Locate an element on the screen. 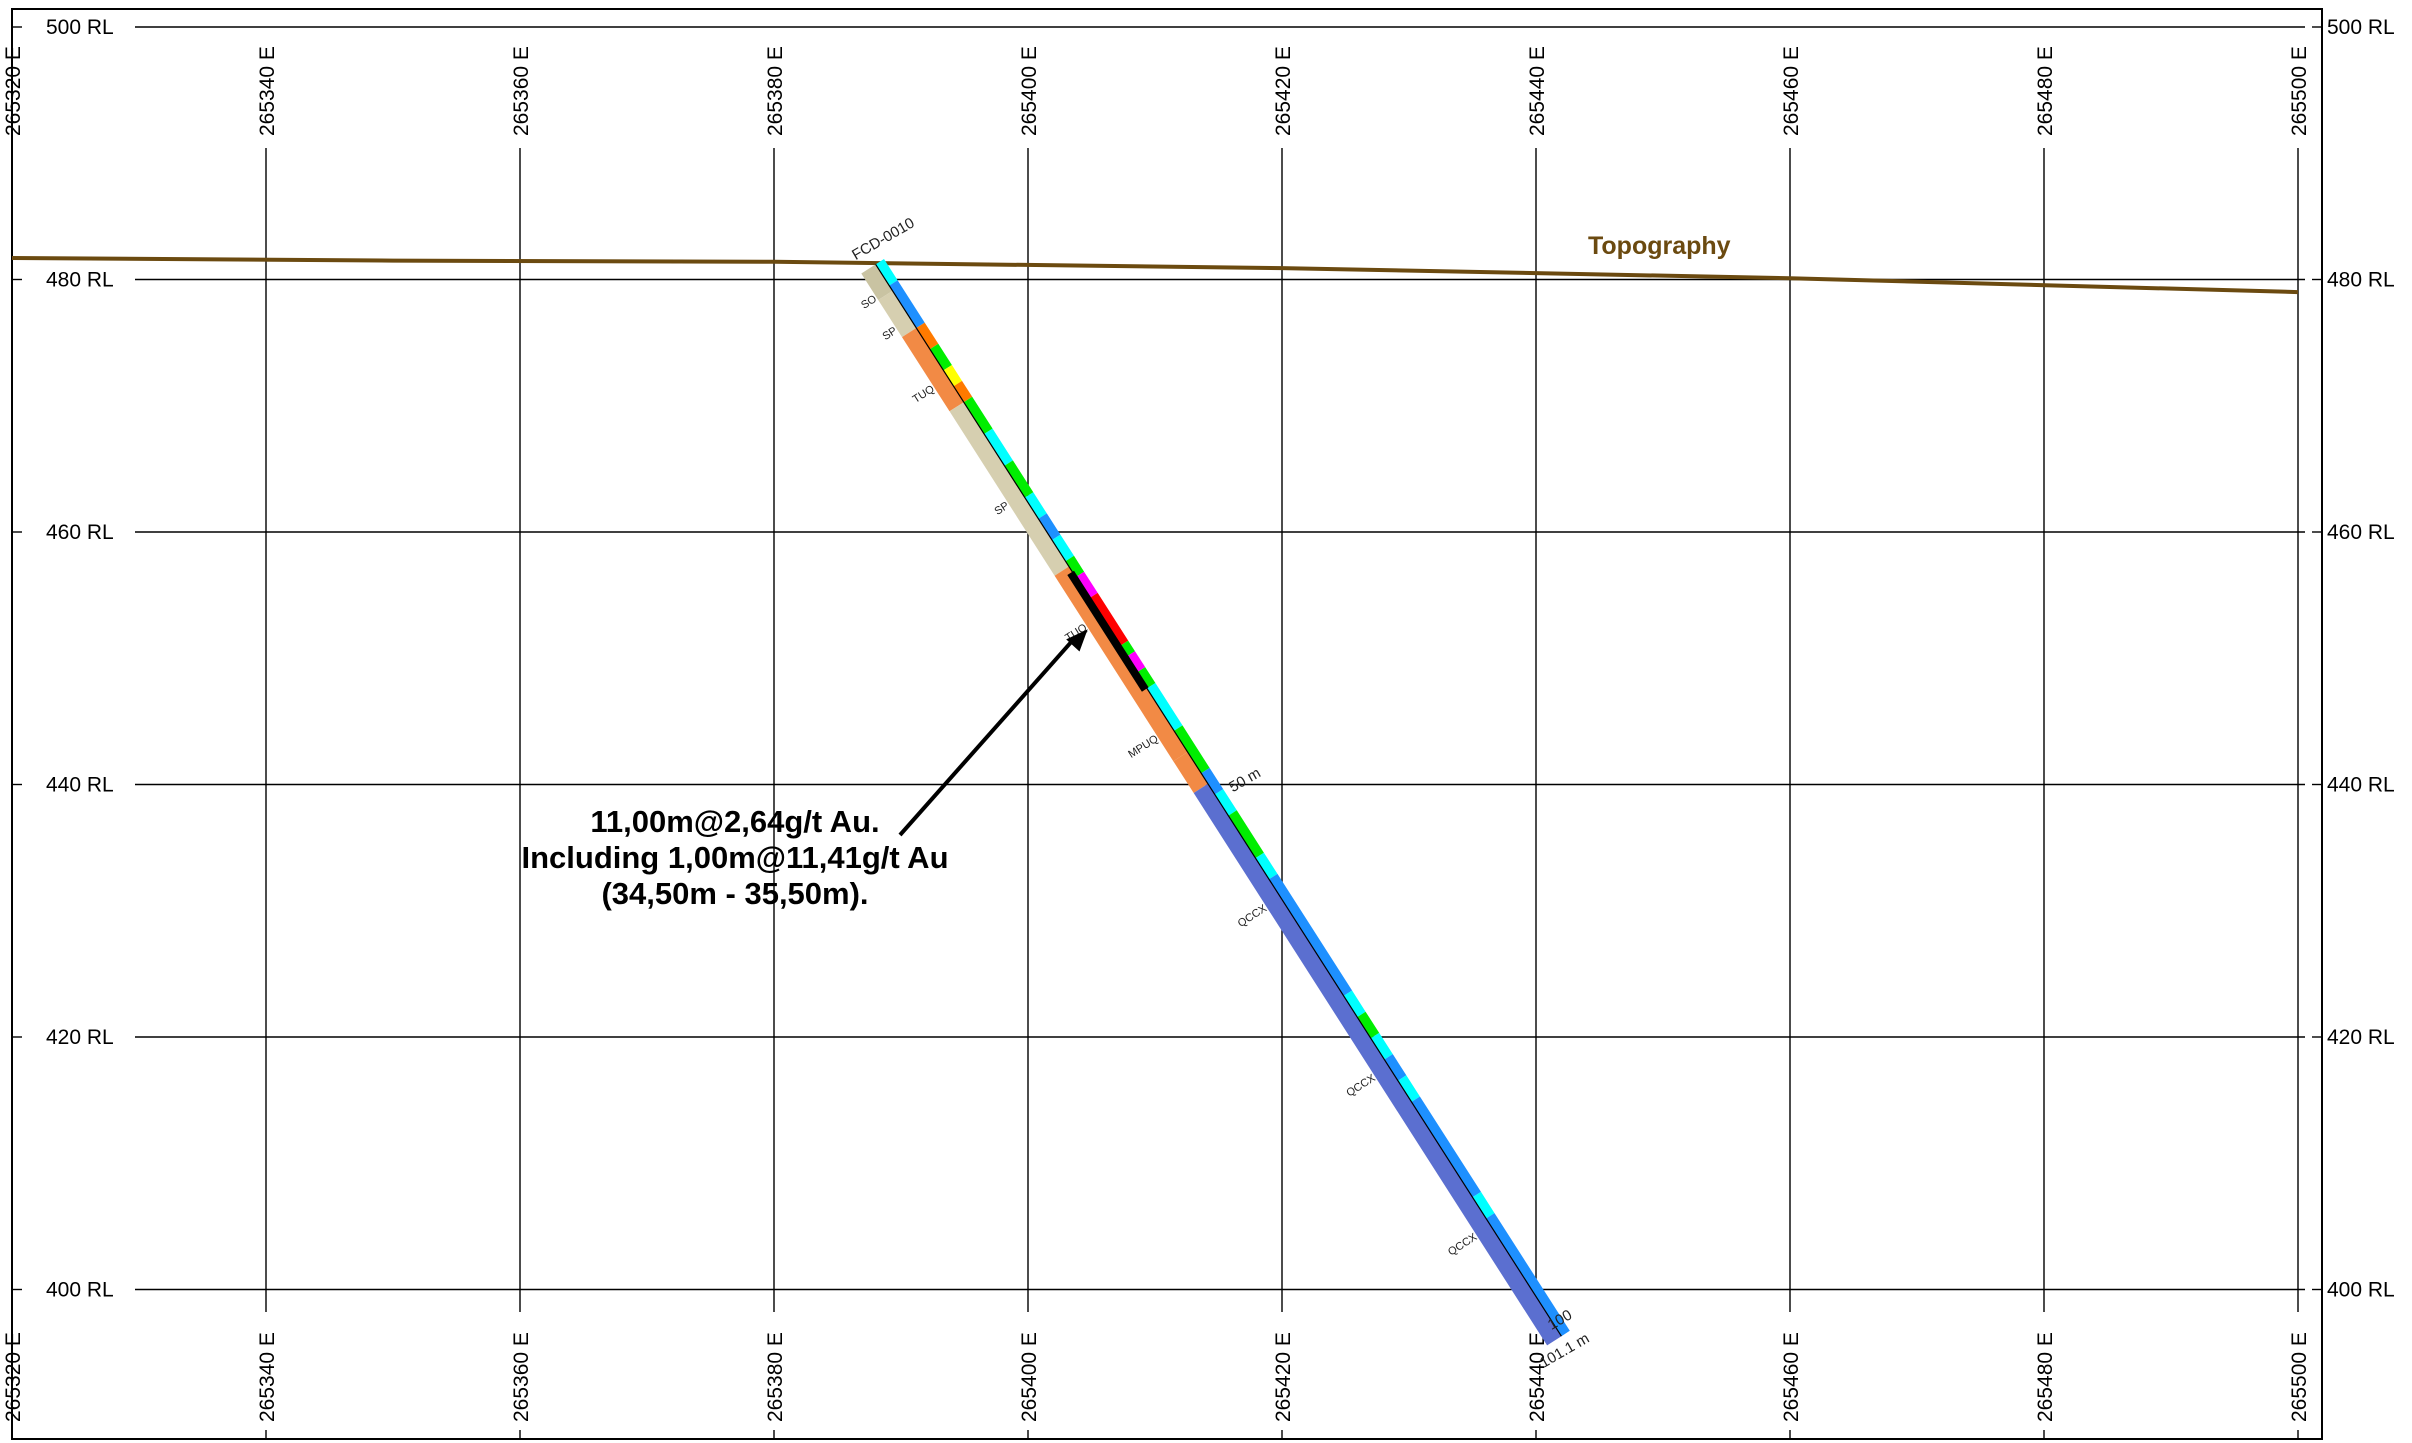 Image resolution: width=2412 pixels, height=1443 pixels. easting-label-top: 265340 E is located at coordinates (267, 91).